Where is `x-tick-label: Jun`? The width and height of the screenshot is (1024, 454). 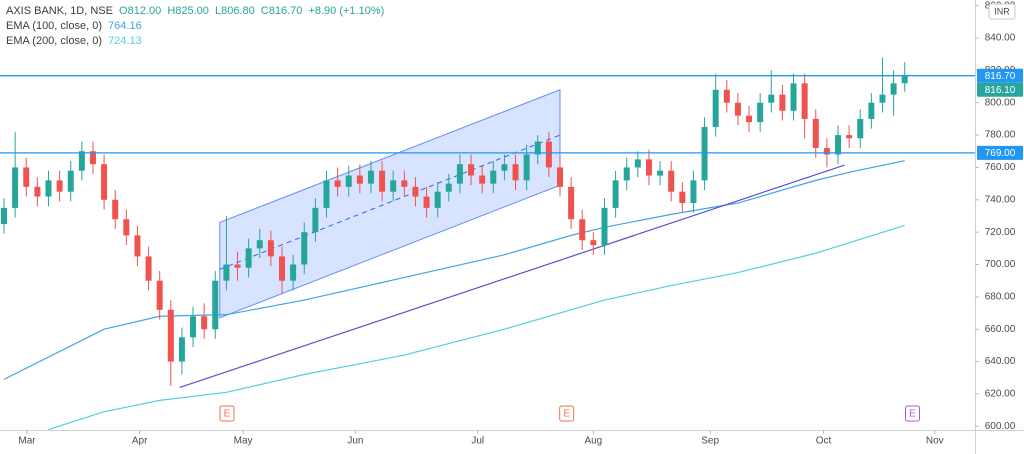
x-tick-label: Jun is located at coordinates (355, 441).